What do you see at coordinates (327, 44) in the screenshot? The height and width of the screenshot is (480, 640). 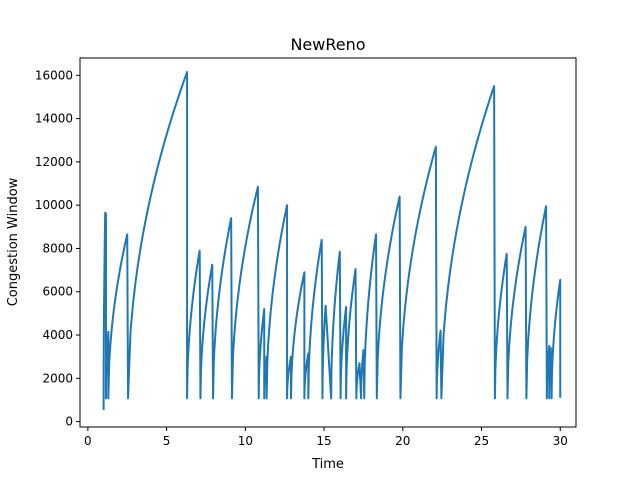 I see `chart-title: NewReno` at bounding box center [327, 44].